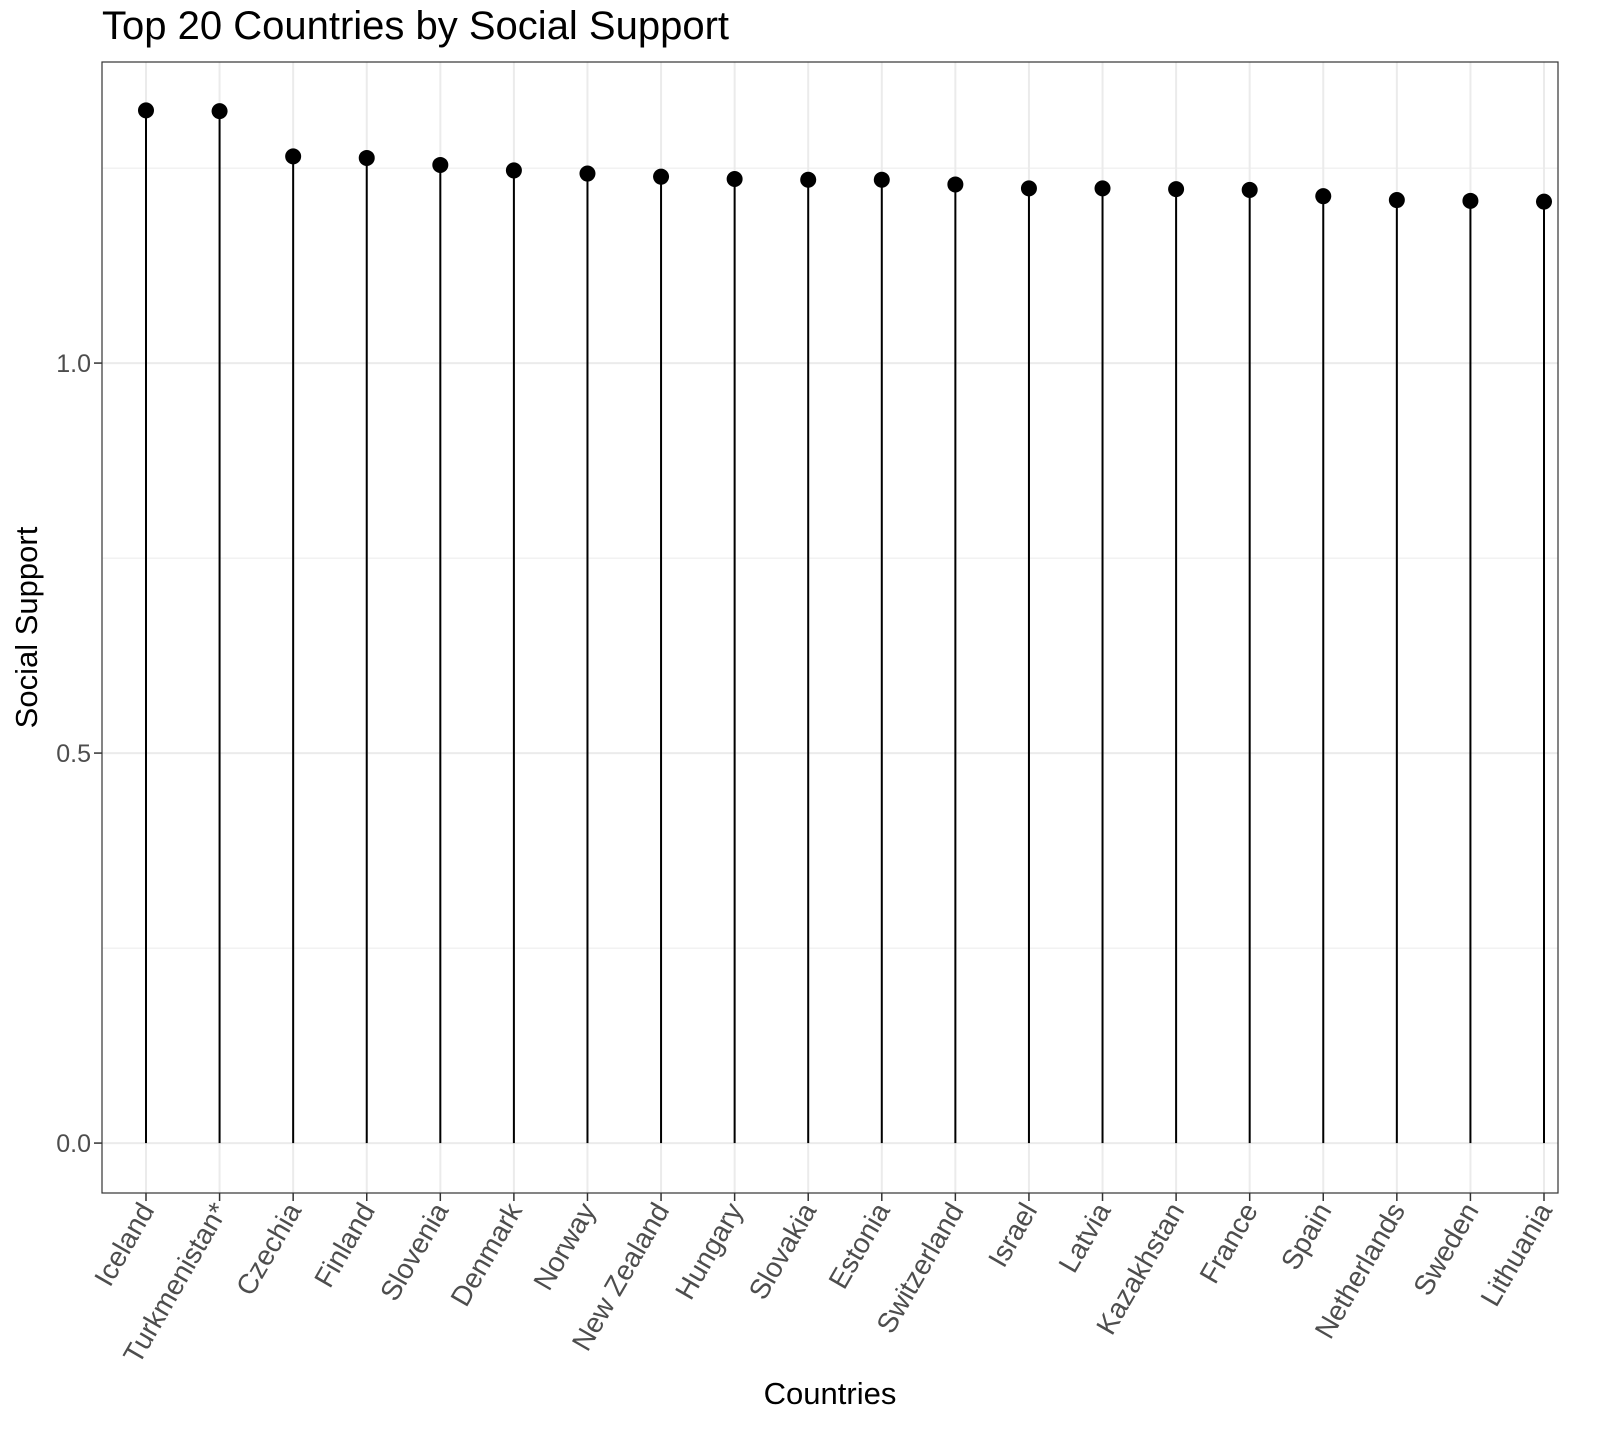 Image resolution: width=1600 pixels, height=1435 pixels. Describe the element at coordinates (955, 184) in the screenshot. I see `point-switzerland` at that location.